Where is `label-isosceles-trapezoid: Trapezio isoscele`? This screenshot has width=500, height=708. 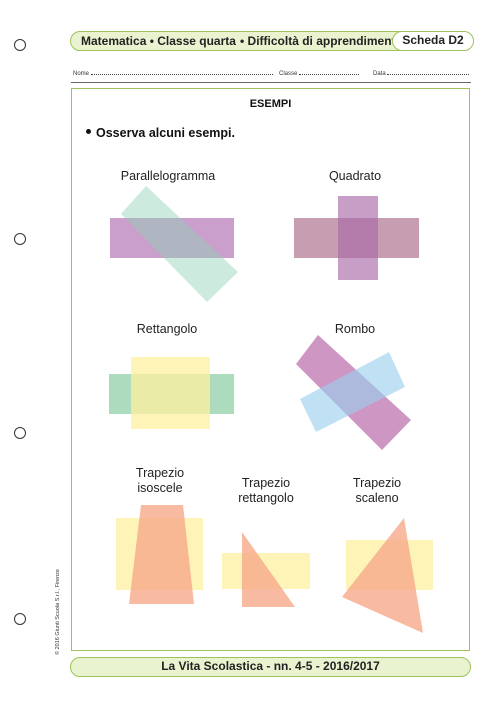 label-isosceles-trapezoid: Trapezio isoscele is located at coordinates (160, 480).